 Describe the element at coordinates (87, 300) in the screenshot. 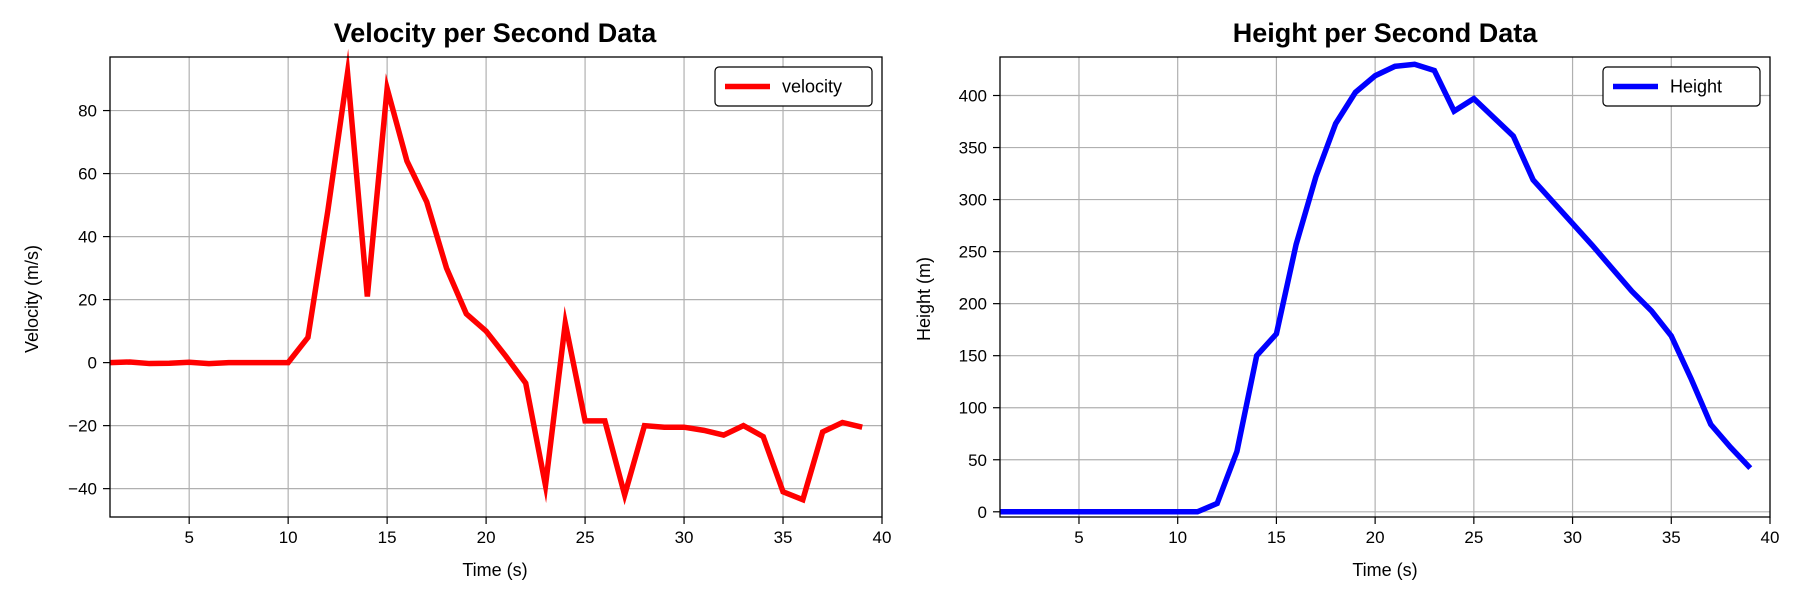

I see `y-tick-label: 20` at that location.